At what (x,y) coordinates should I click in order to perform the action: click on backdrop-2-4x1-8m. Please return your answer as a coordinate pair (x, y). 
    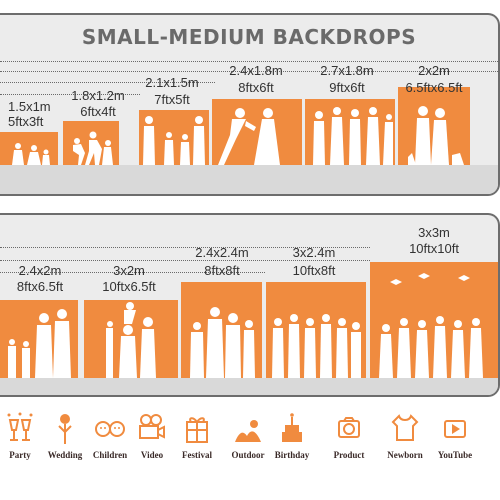
    Looking at the image, I should click on (257, 132).